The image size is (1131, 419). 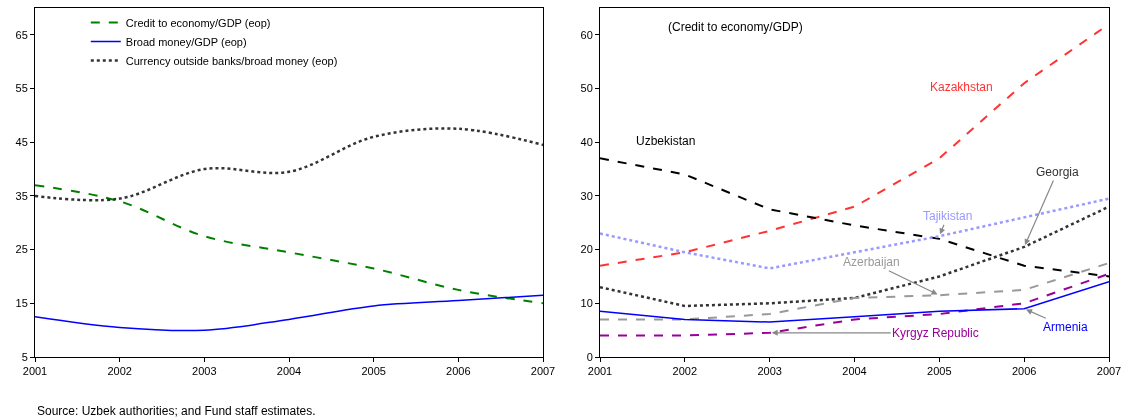 I want to click on y-tick-label: 5, so click(x=24, y=356).